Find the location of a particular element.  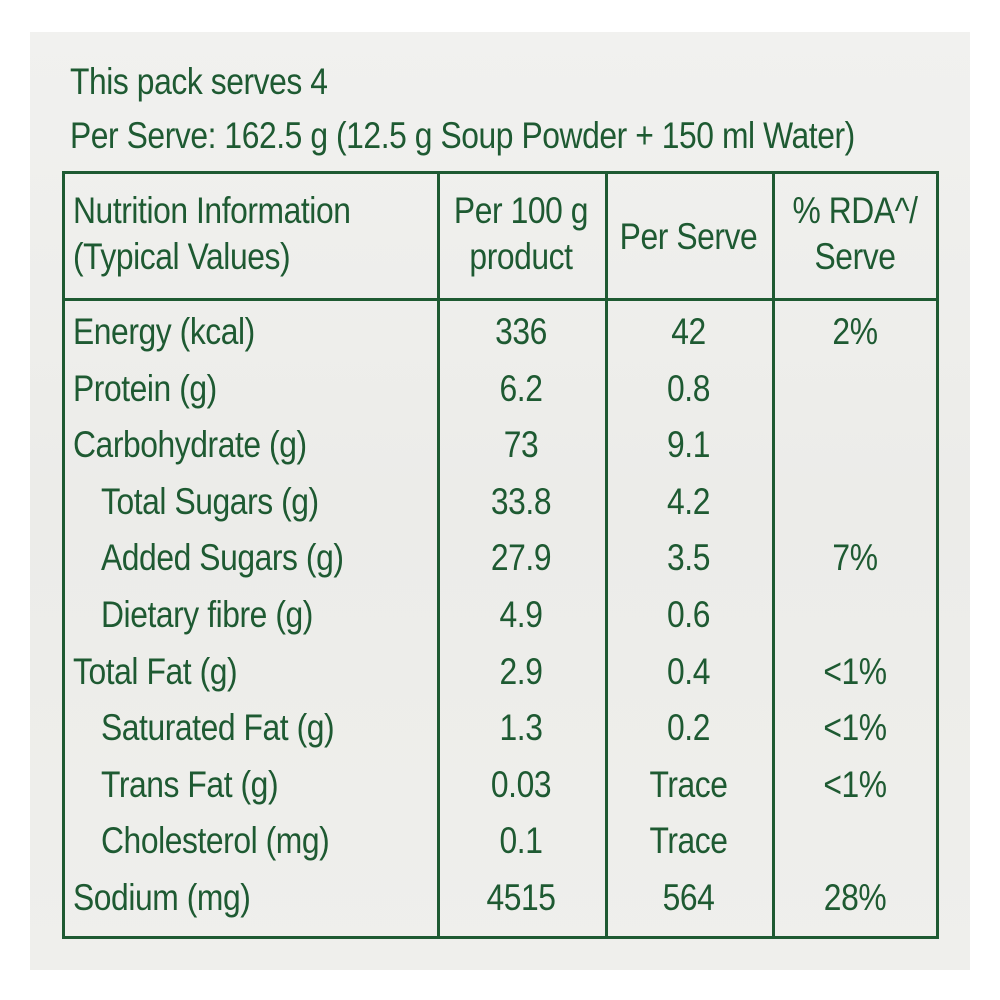

table-row: Added Sugars (g) 27.9 3.5 7% is located at coordinates (500, 558).